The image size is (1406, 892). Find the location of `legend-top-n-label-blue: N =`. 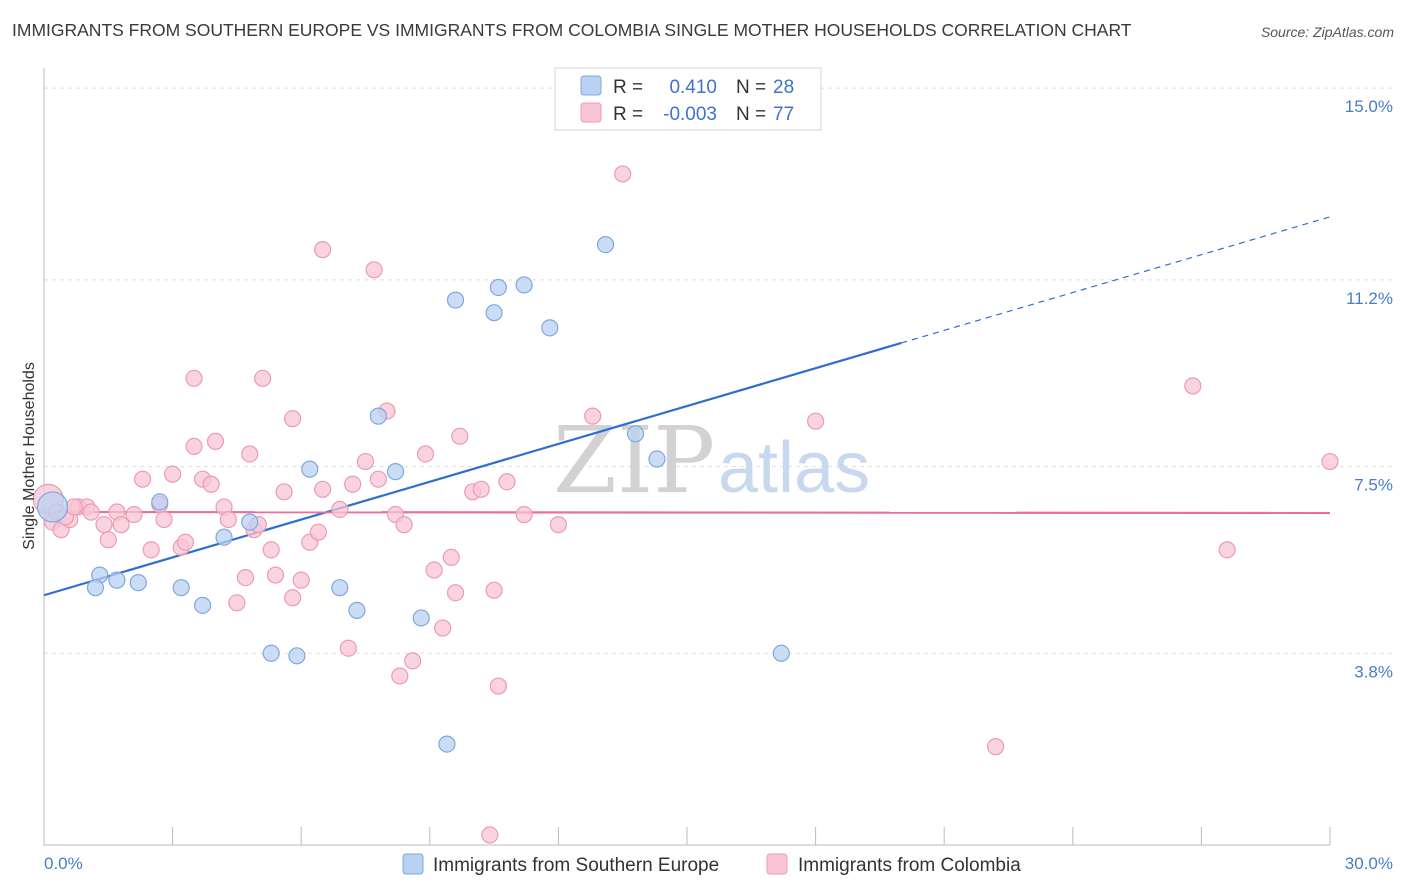

legend-top-n-label-blue: N = is located at coordinates (751, 87).